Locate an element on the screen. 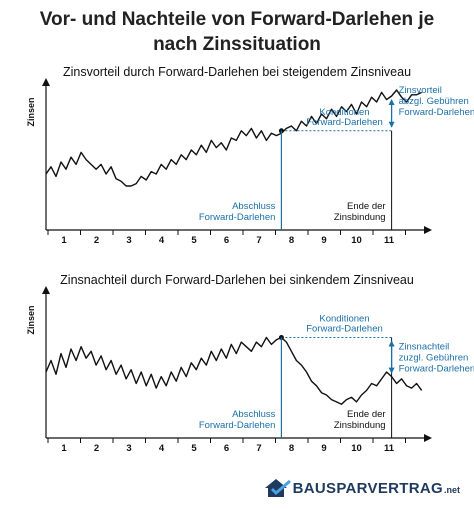  brand-logo: BAUSPARVERTRAG .net is located at coordinates (361, 488).